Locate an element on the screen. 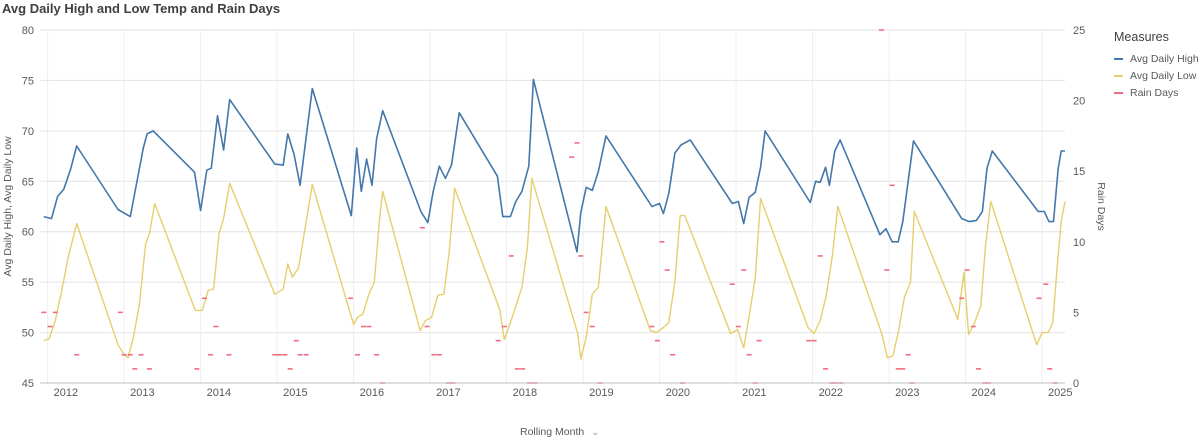  y-axis-right-ticks: 0 5 10 15 20 25 is located at coordinates (1079, 207).